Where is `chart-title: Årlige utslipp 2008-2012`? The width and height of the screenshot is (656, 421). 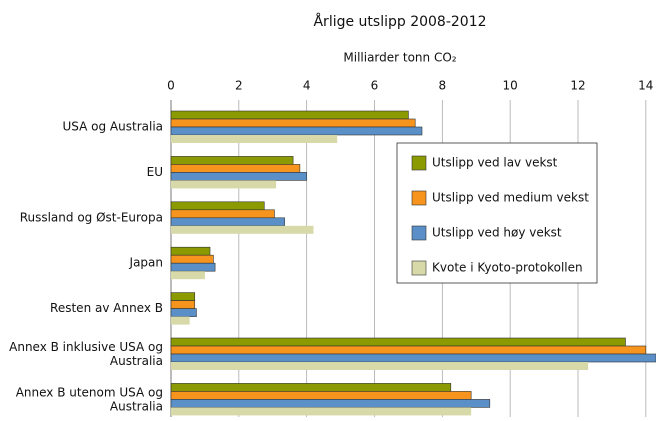
chart-title: Årlige utslipp 2008-2012 is located at coordinates (399, 21).